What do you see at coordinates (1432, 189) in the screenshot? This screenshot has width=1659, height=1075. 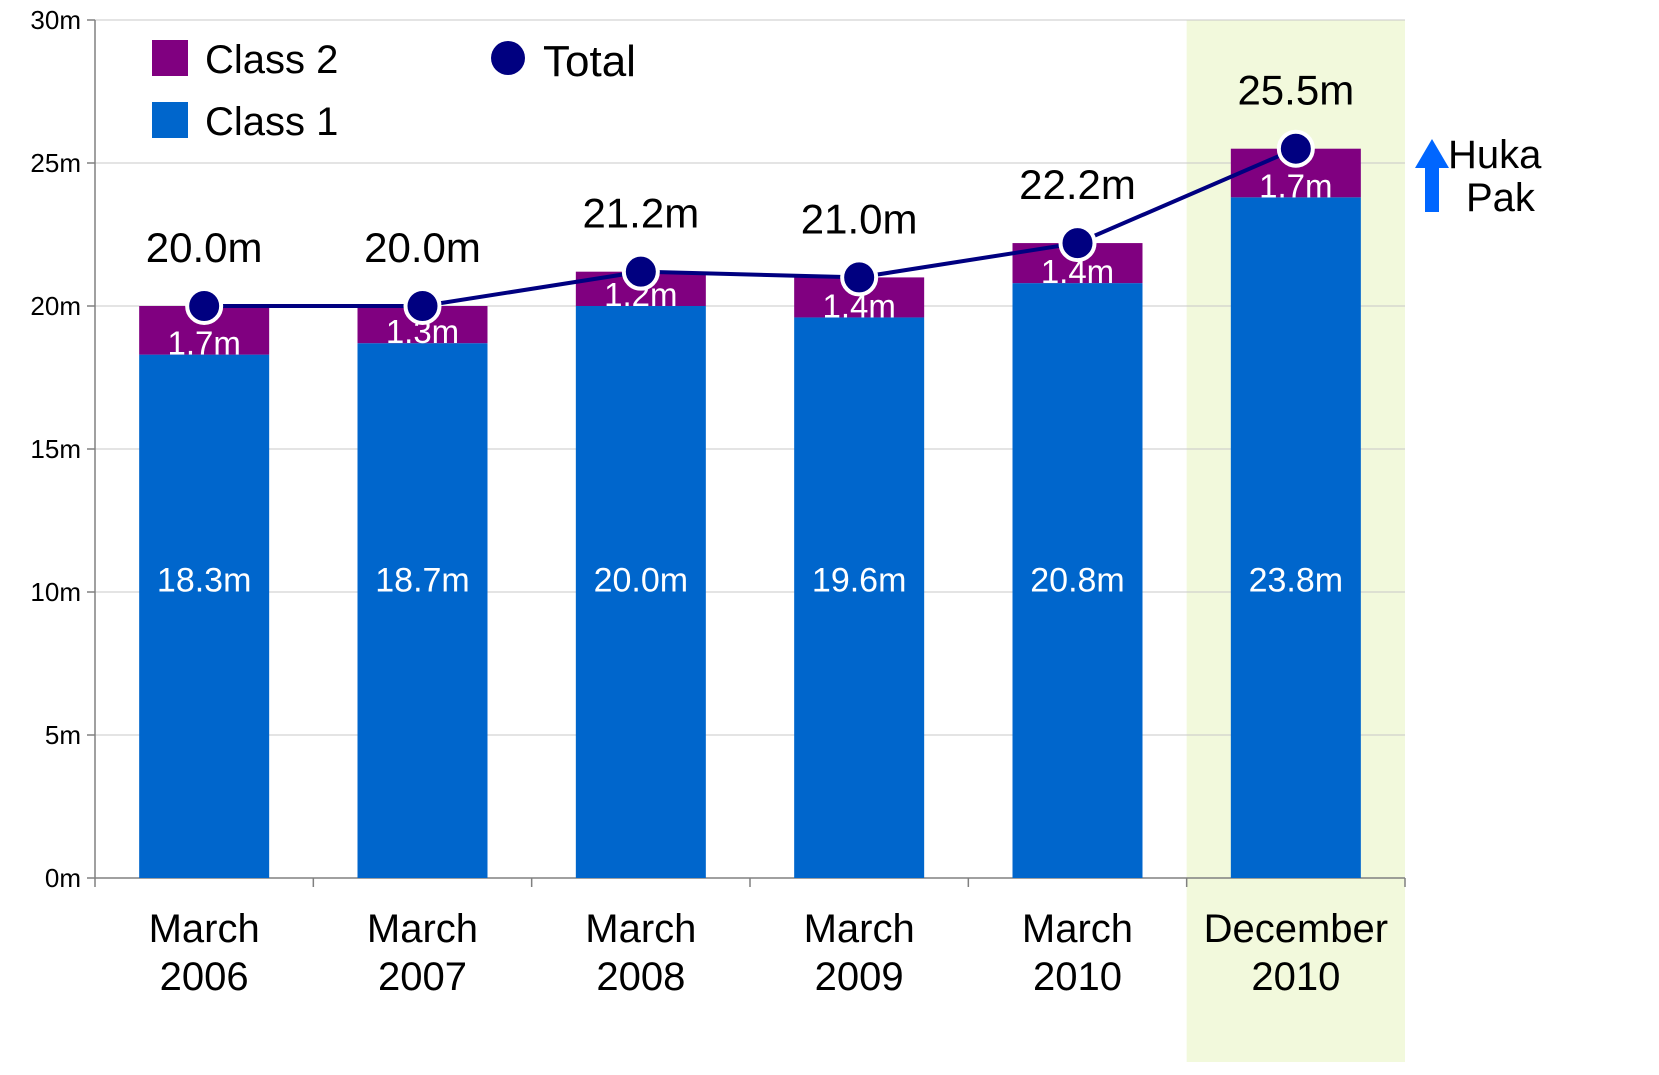 I see `arrow-shaft` at bounding box center [1432, 189].